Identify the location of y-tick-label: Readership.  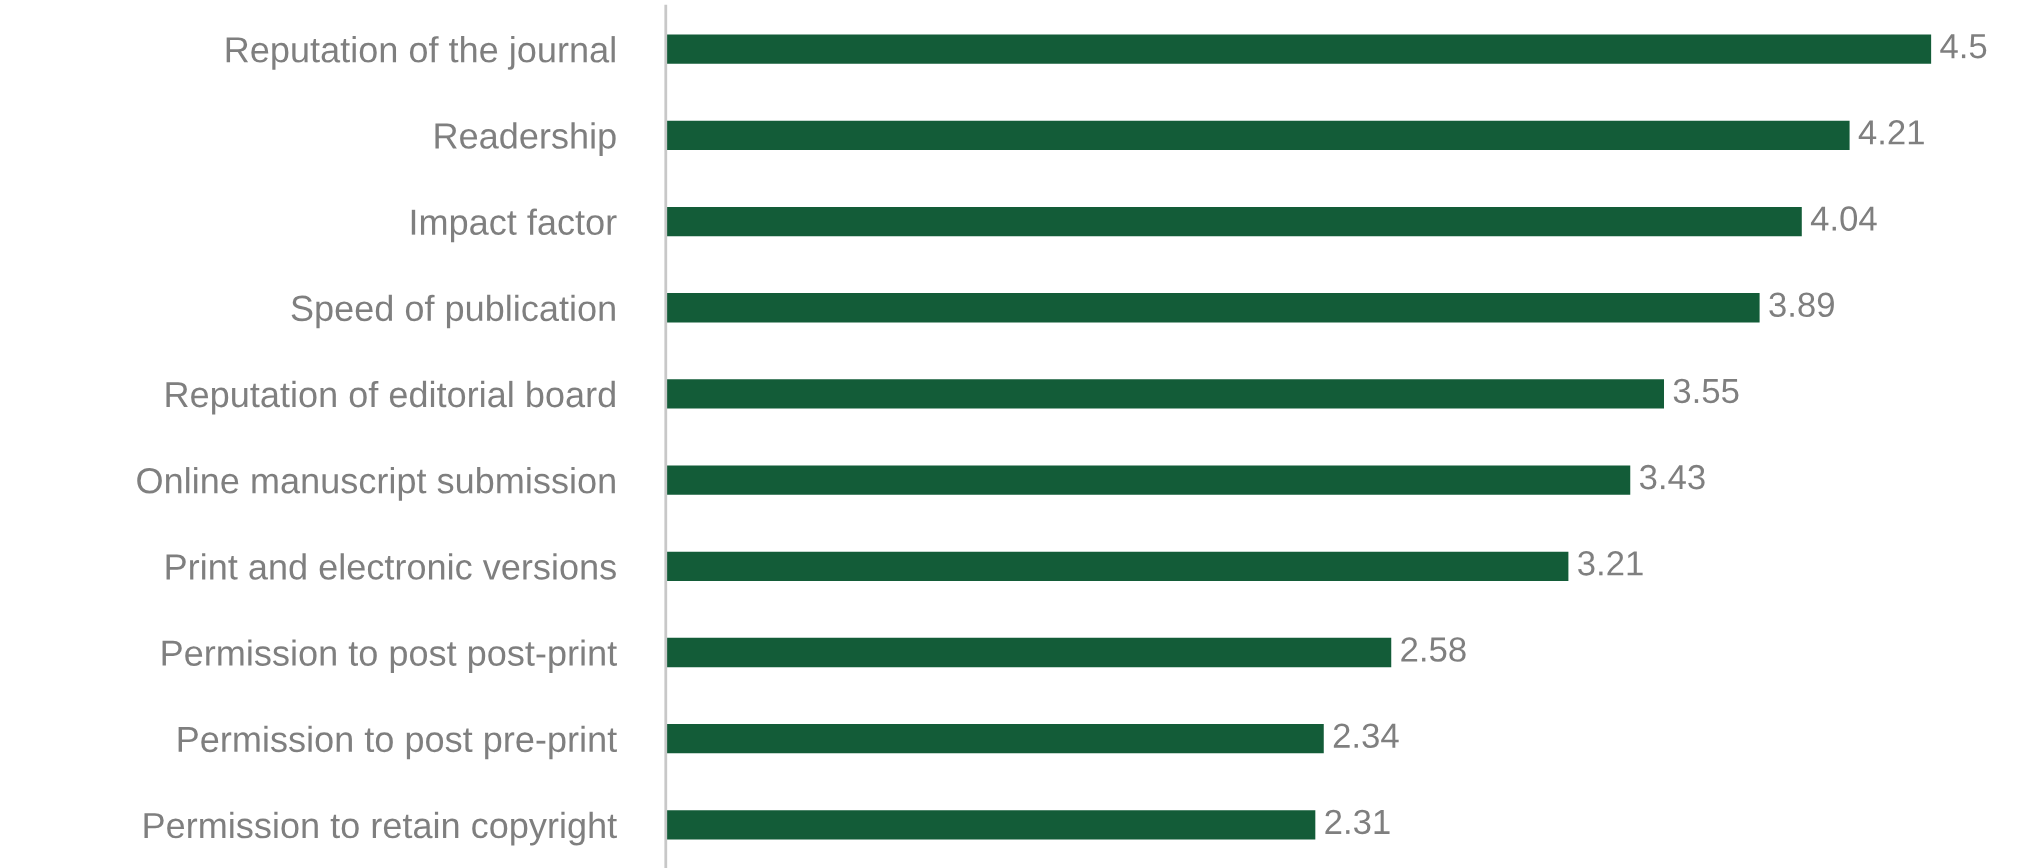
(525, 139).